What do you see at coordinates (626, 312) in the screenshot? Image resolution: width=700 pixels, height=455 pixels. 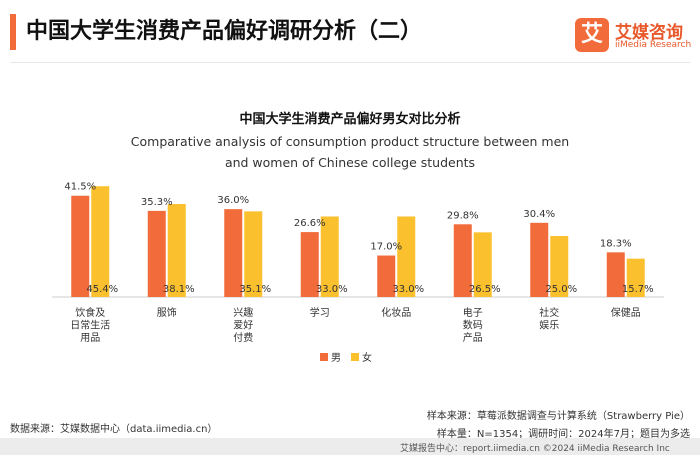 I see `category-label-7-line-0: 保健品` at bounding box center [626, 312].